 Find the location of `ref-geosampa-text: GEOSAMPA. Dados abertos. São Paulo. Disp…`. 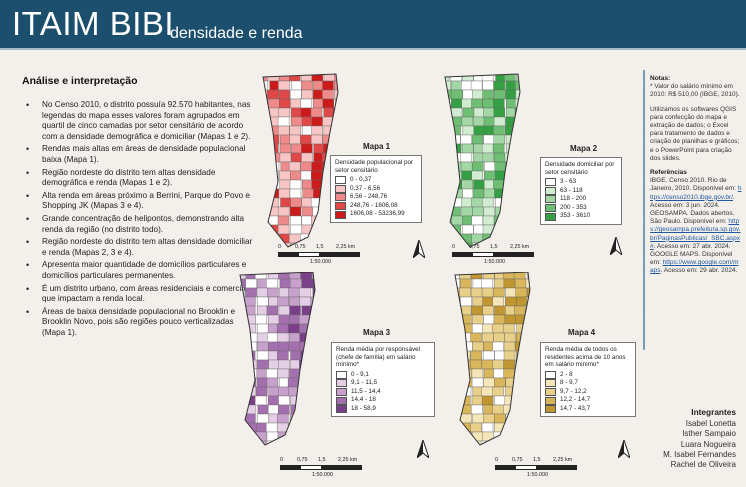

ref-geosampa-text: GEOSAMPA. Dados abertos. São Paulo. Disp… is located at coordinates (692, 218).